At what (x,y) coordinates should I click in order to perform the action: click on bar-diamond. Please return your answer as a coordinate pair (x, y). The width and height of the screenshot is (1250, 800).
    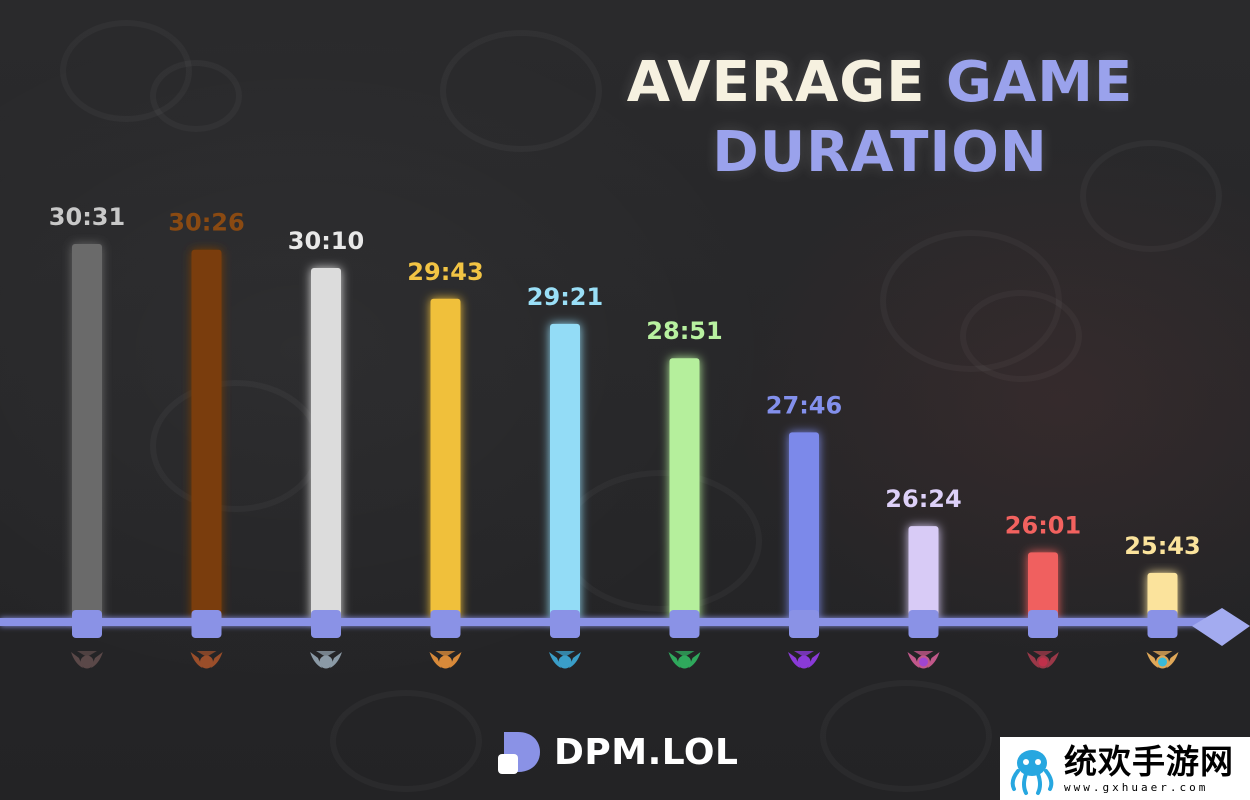
    Looking at the image, I should click on (804, 527).